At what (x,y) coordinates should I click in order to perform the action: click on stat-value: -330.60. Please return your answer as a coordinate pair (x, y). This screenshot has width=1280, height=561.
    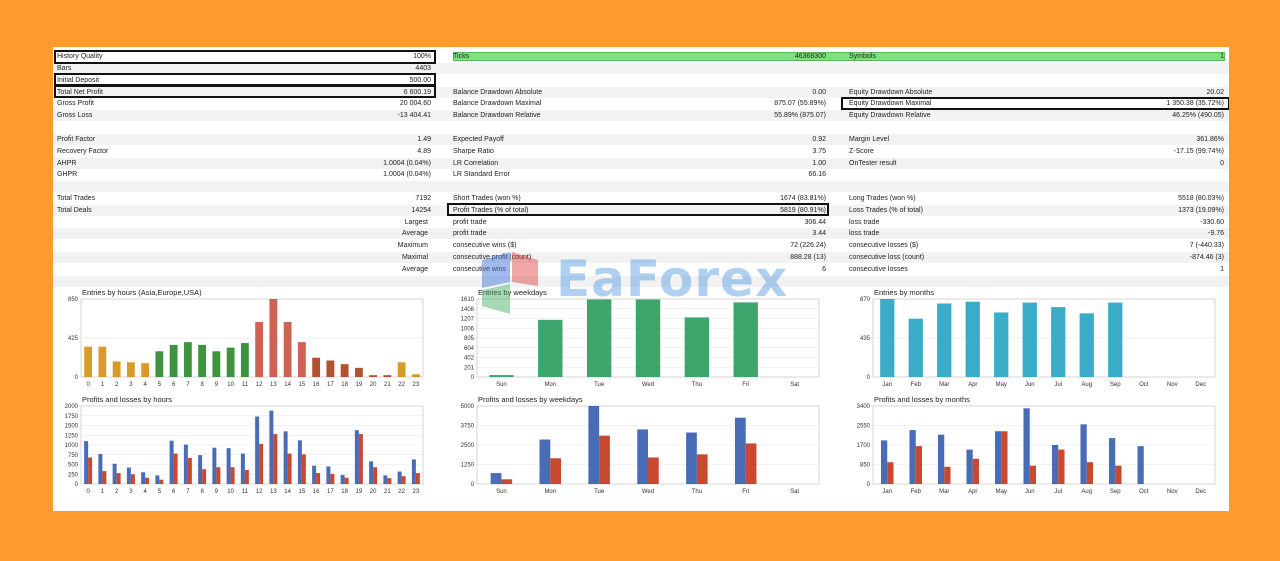
    Looking at the image, I should click on (1212, 222).